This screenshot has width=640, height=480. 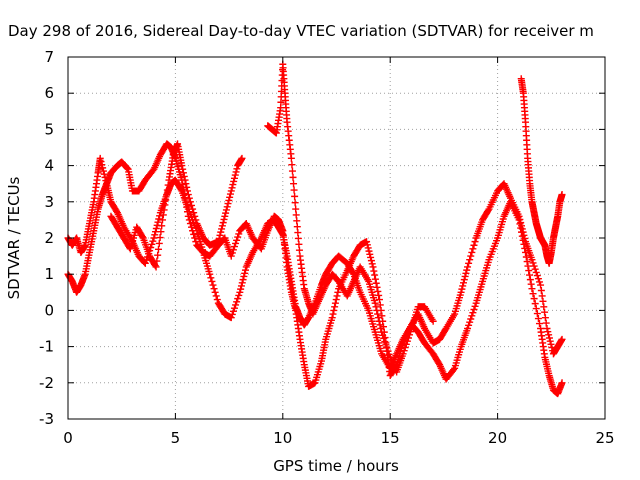 What do you see at coordinates (390, 438) in the screenshot?
I see `x-tick-label: 15` at bounding box center [390, 438].